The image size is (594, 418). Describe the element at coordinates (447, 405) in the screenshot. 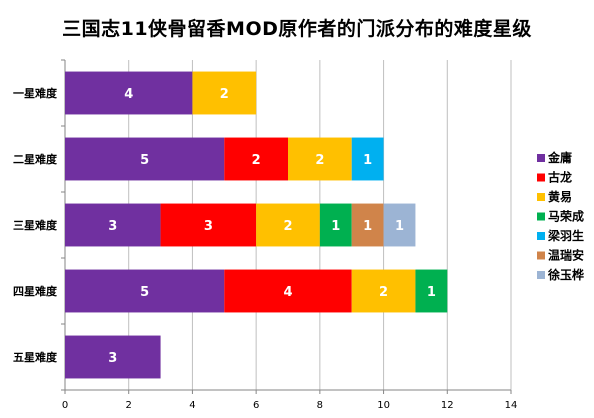

I see `x-tick-label: 12` at that location.